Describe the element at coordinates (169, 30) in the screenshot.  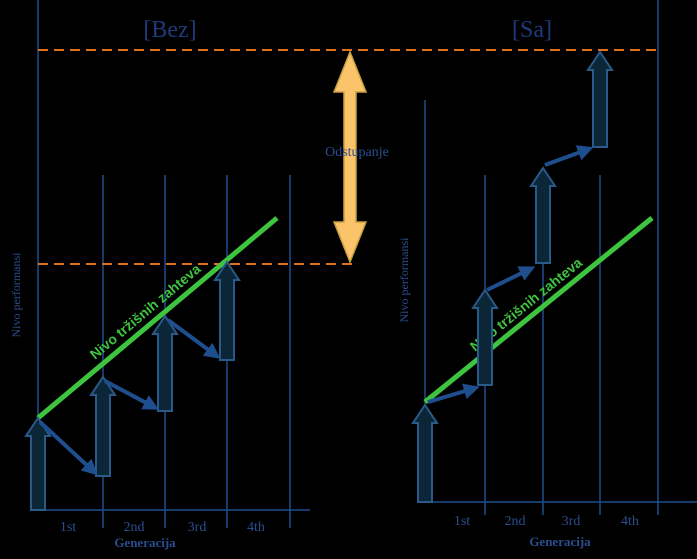
I see `panel-title: [Bez]` at that location.